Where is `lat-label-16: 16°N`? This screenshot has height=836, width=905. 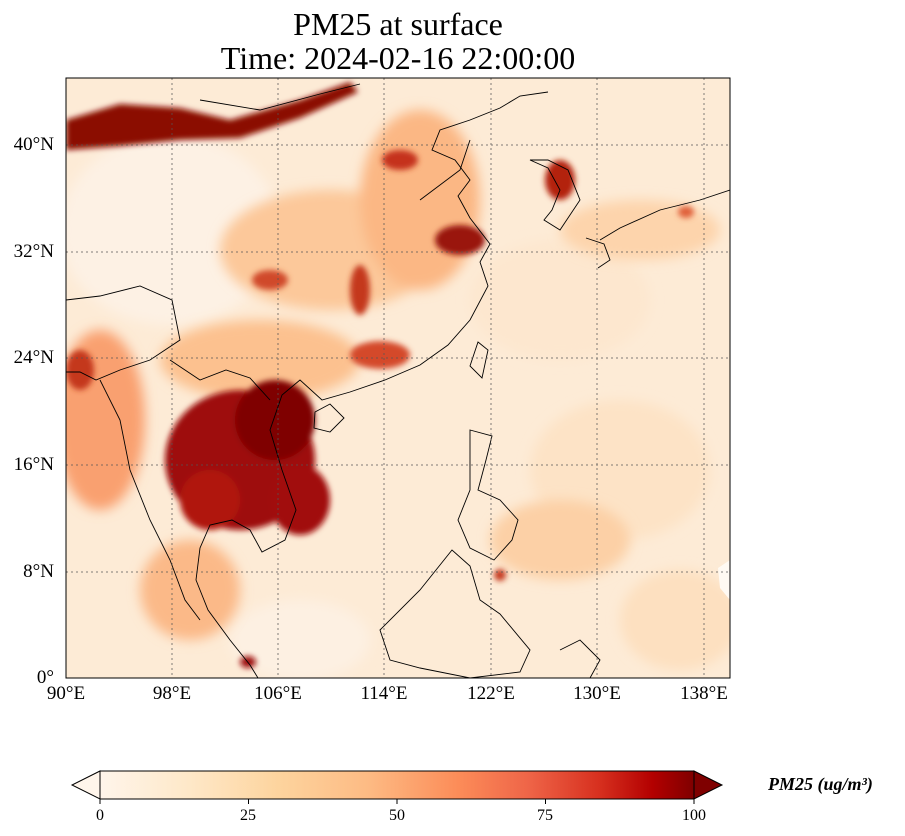
lat-label-16: 16°N is located at coordinates (33, 464).